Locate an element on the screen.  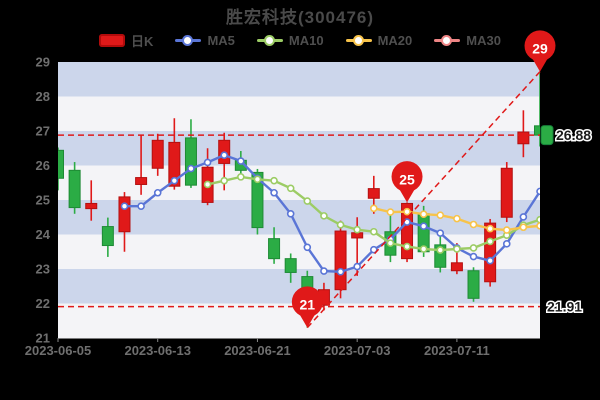
y-axis-label: 25 is located at coordinates (43, 200).